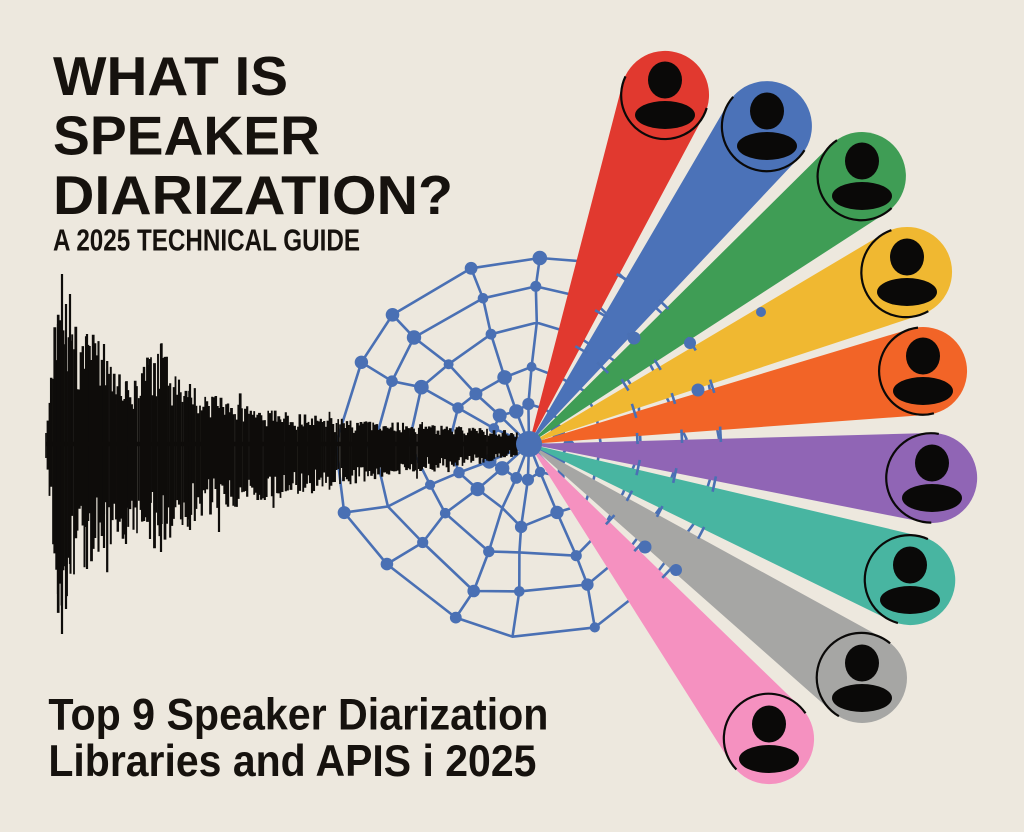 This screenshot has height=832, width=1024. I want to click on svg-text: Libraries and APIS i 2025, so click(292, 761).